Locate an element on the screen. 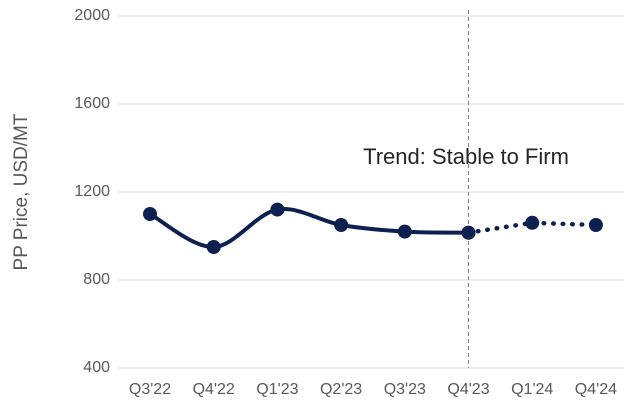 The height and width of the screenshot is (407, 624). y-tick-label: 400 is located at coordinates (96, 367).